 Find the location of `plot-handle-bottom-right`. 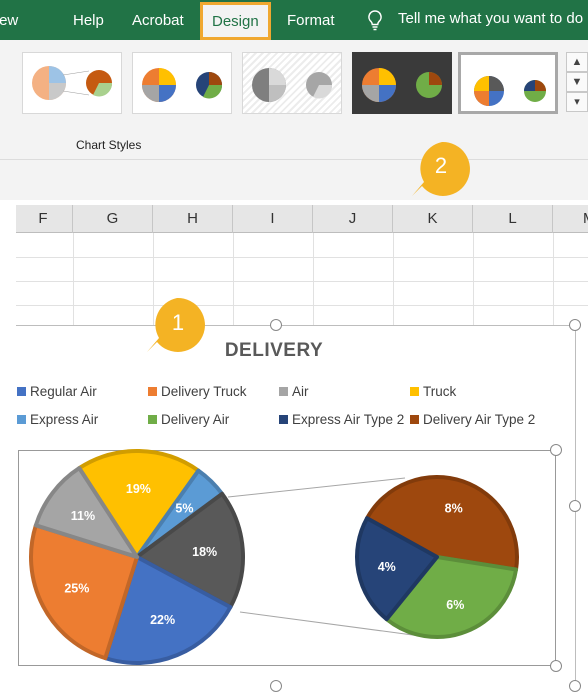

plot-handle-bottom-right is located at coordinates (556, 666).